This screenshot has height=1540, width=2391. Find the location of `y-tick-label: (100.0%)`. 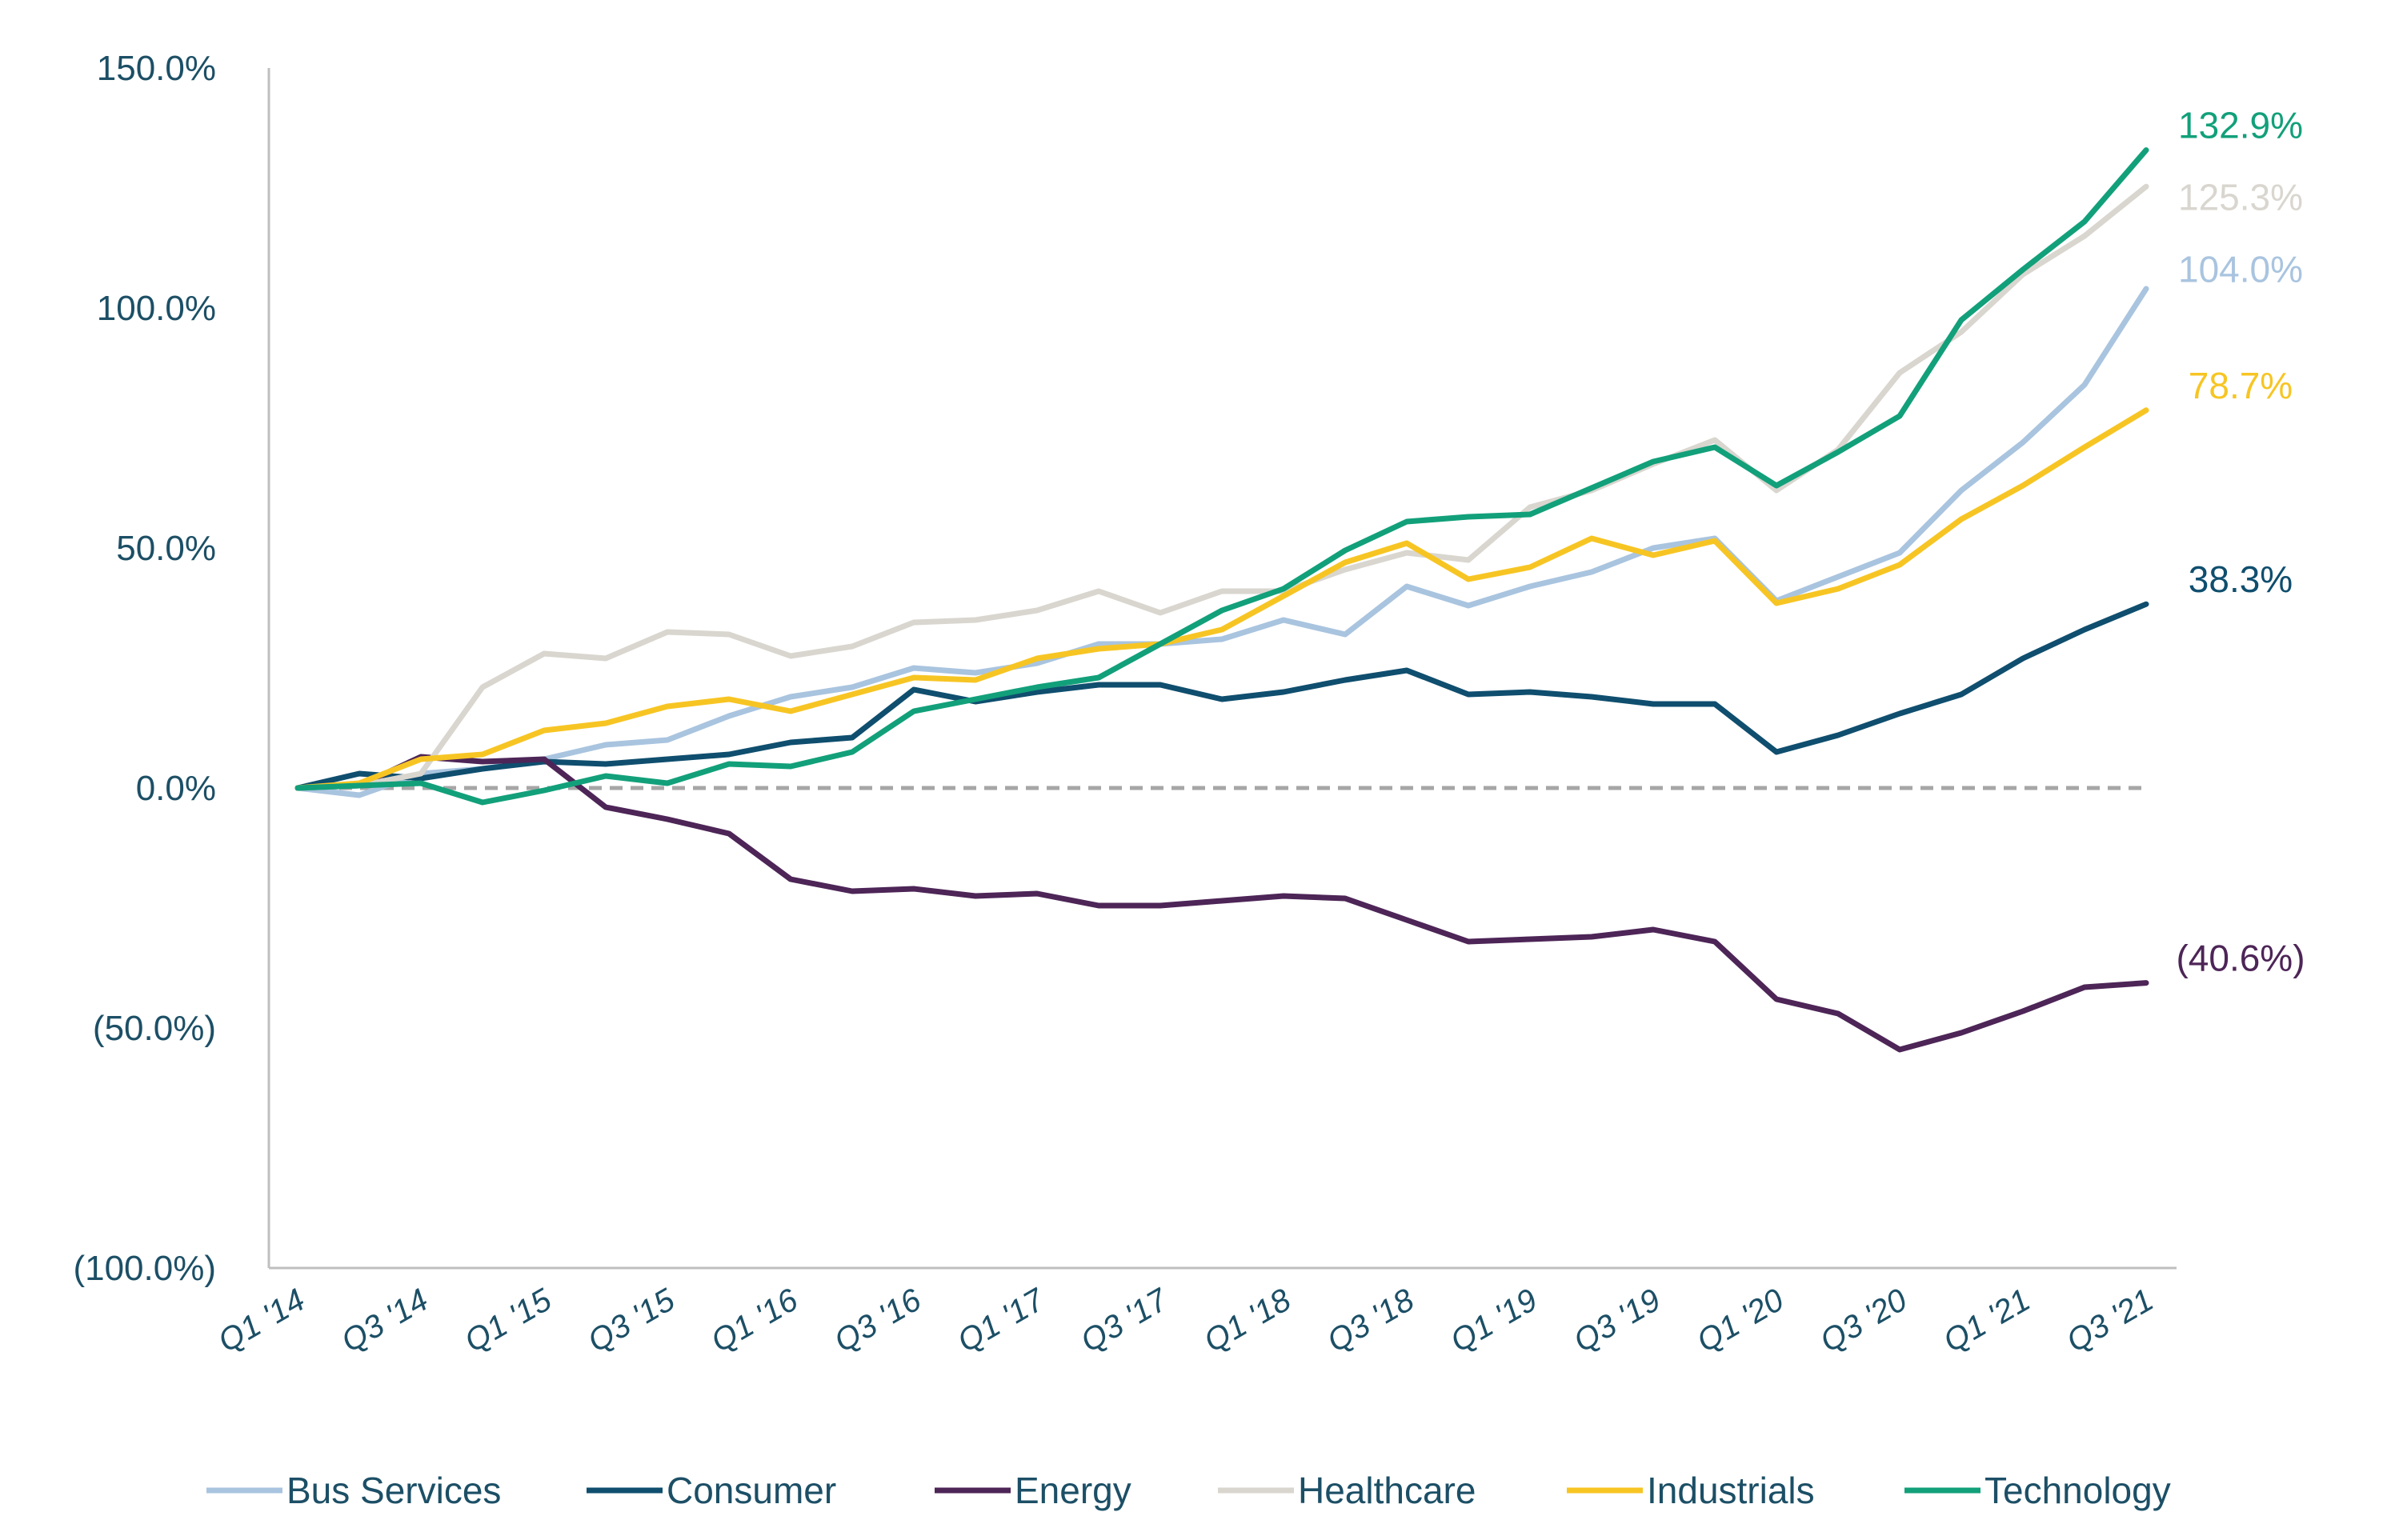

y-tick-label: (100.0%) is located at coordinates (144, 1268).